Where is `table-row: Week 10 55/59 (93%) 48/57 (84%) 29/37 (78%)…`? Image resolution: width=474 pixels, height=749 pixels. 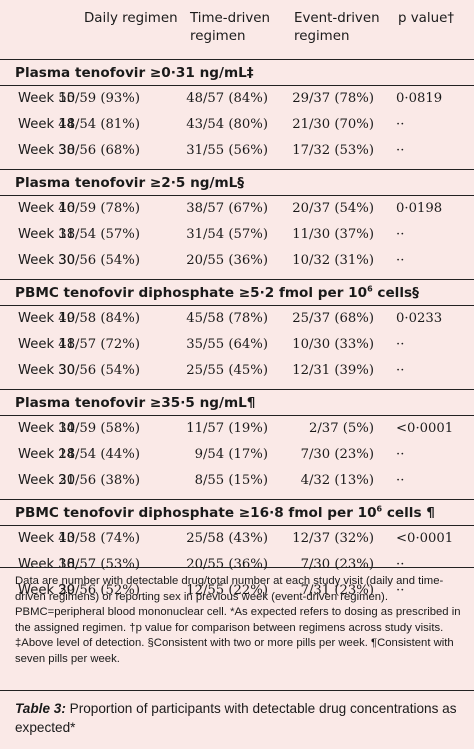
table-row: Week 10 55/59 (93%) 48/57 (84%) 29/37 (78%)… is located at coordinates (237, 99).